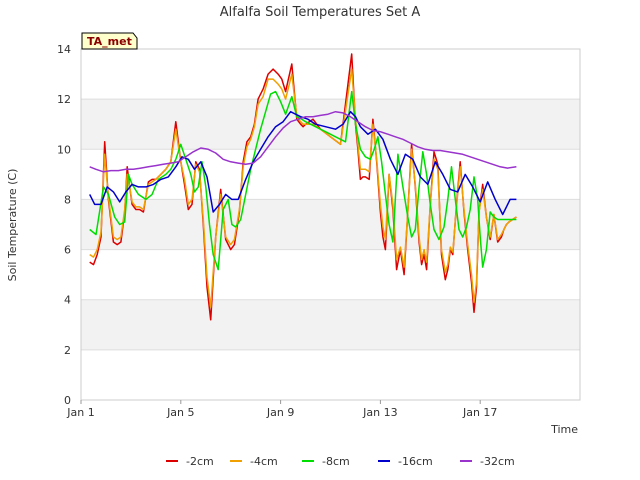  I want to click on series-line--32cm, so click(303, 141).